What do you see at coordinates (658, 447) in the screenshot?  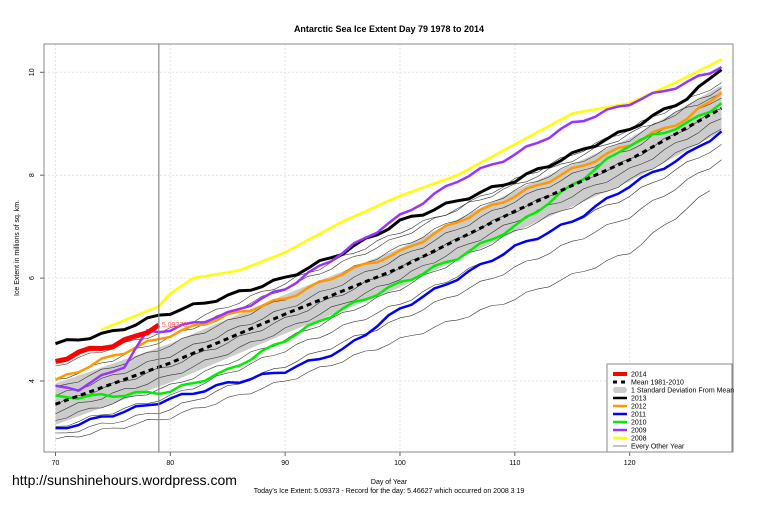 I see `legend-label: Every Other Year` at bounding box center [658, 447].